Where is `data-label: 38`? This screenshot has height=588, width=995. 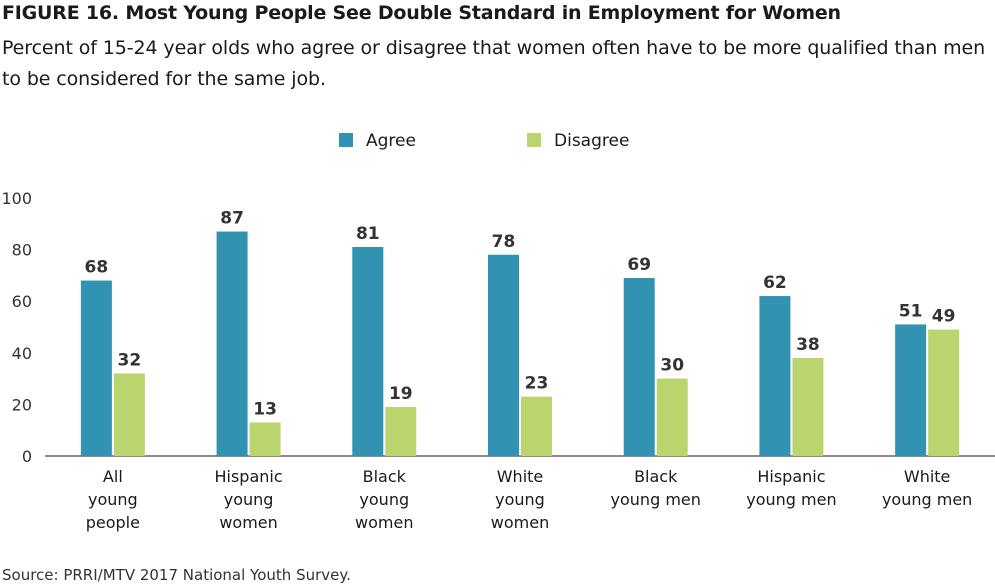
data-label: 38 is located at coordinates (808, 345).